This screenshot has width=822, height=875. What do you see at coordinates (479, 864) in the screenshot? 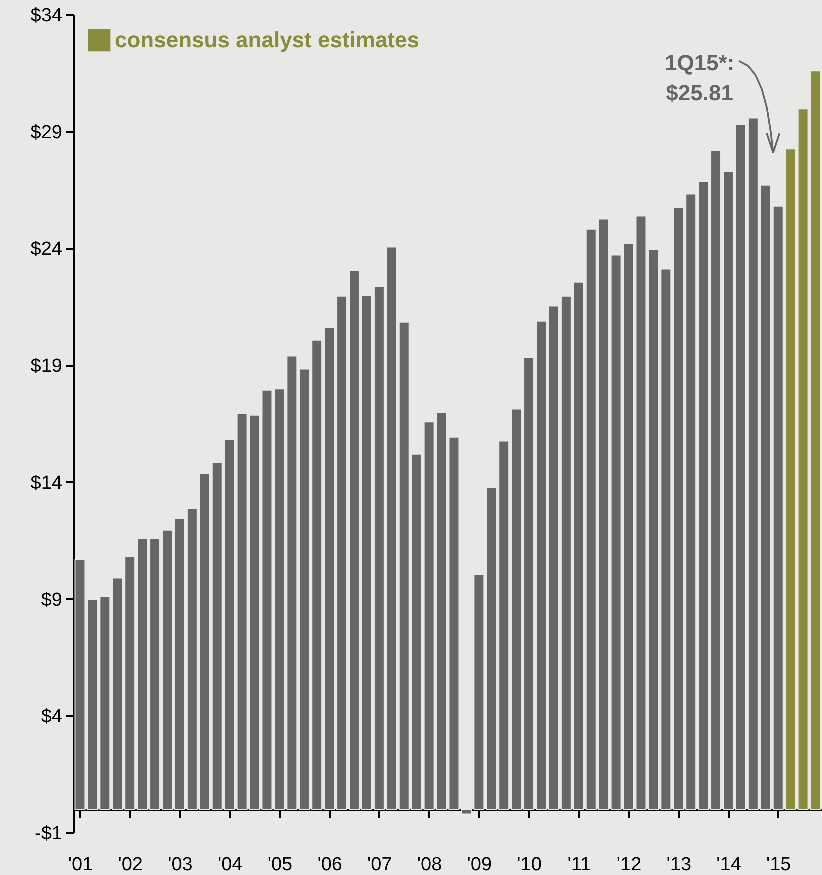
I see `x-tick-label: '09` at bounding box center [479, 864].